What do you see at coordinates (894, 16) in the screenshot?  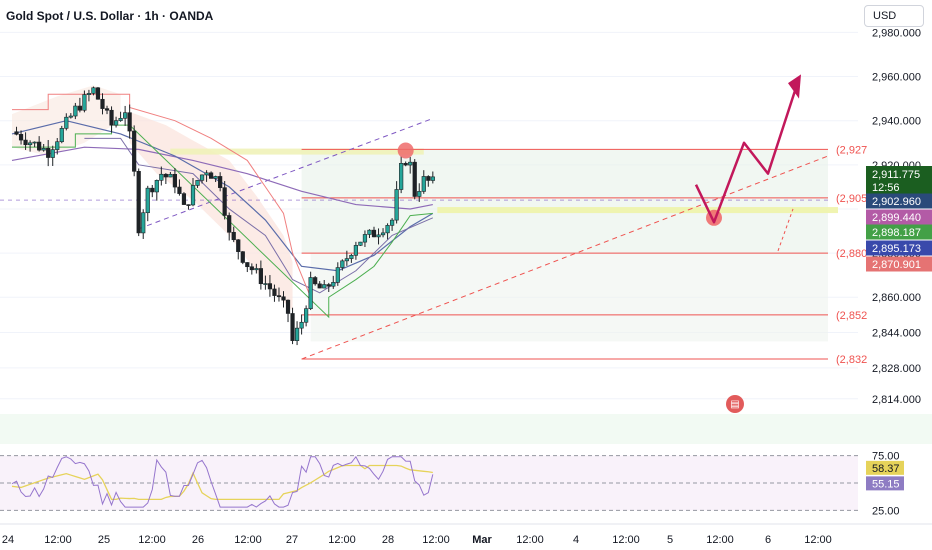 I see `currency-button: USD` at bounding box center [894, 16].